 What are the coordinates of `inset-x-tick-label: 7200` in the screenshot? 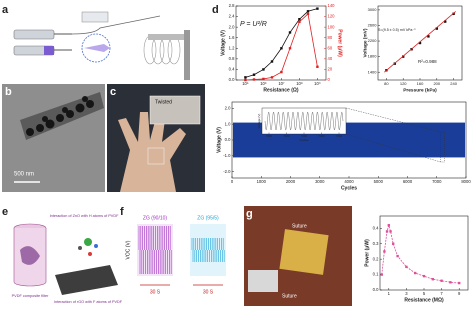 It's located at (304, 136).